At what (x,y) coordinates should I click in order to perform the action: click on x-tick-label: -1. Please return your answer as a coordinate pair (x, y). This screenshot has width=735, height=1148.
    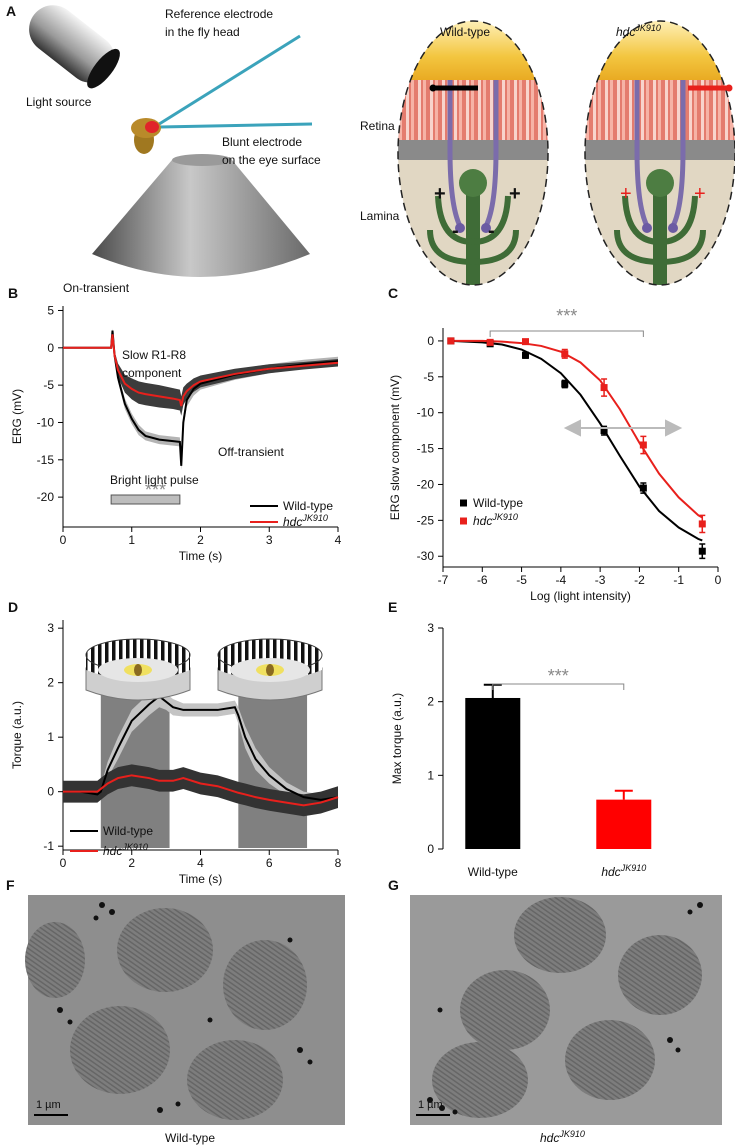
    Looking at the image, I should click on (678, 580).